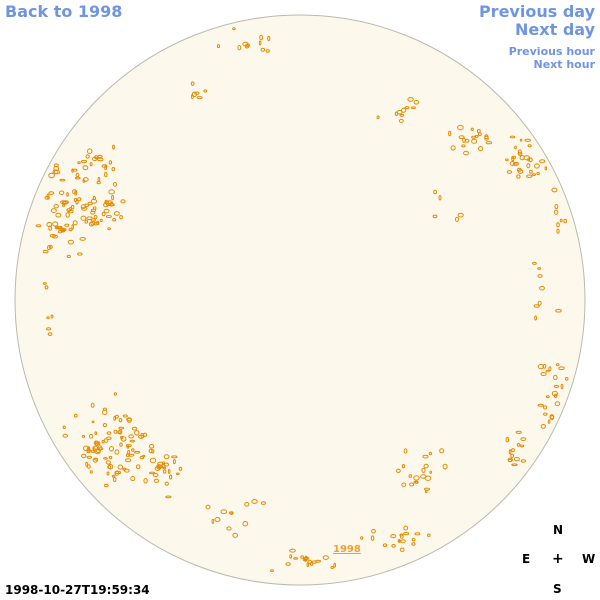 The height and width of the screenshot is (600, 600). Describe the element at coordinates (77, 590) in the screenshot. I see `observation-timestamp: 1998-10-27T19:59:34` at that location.